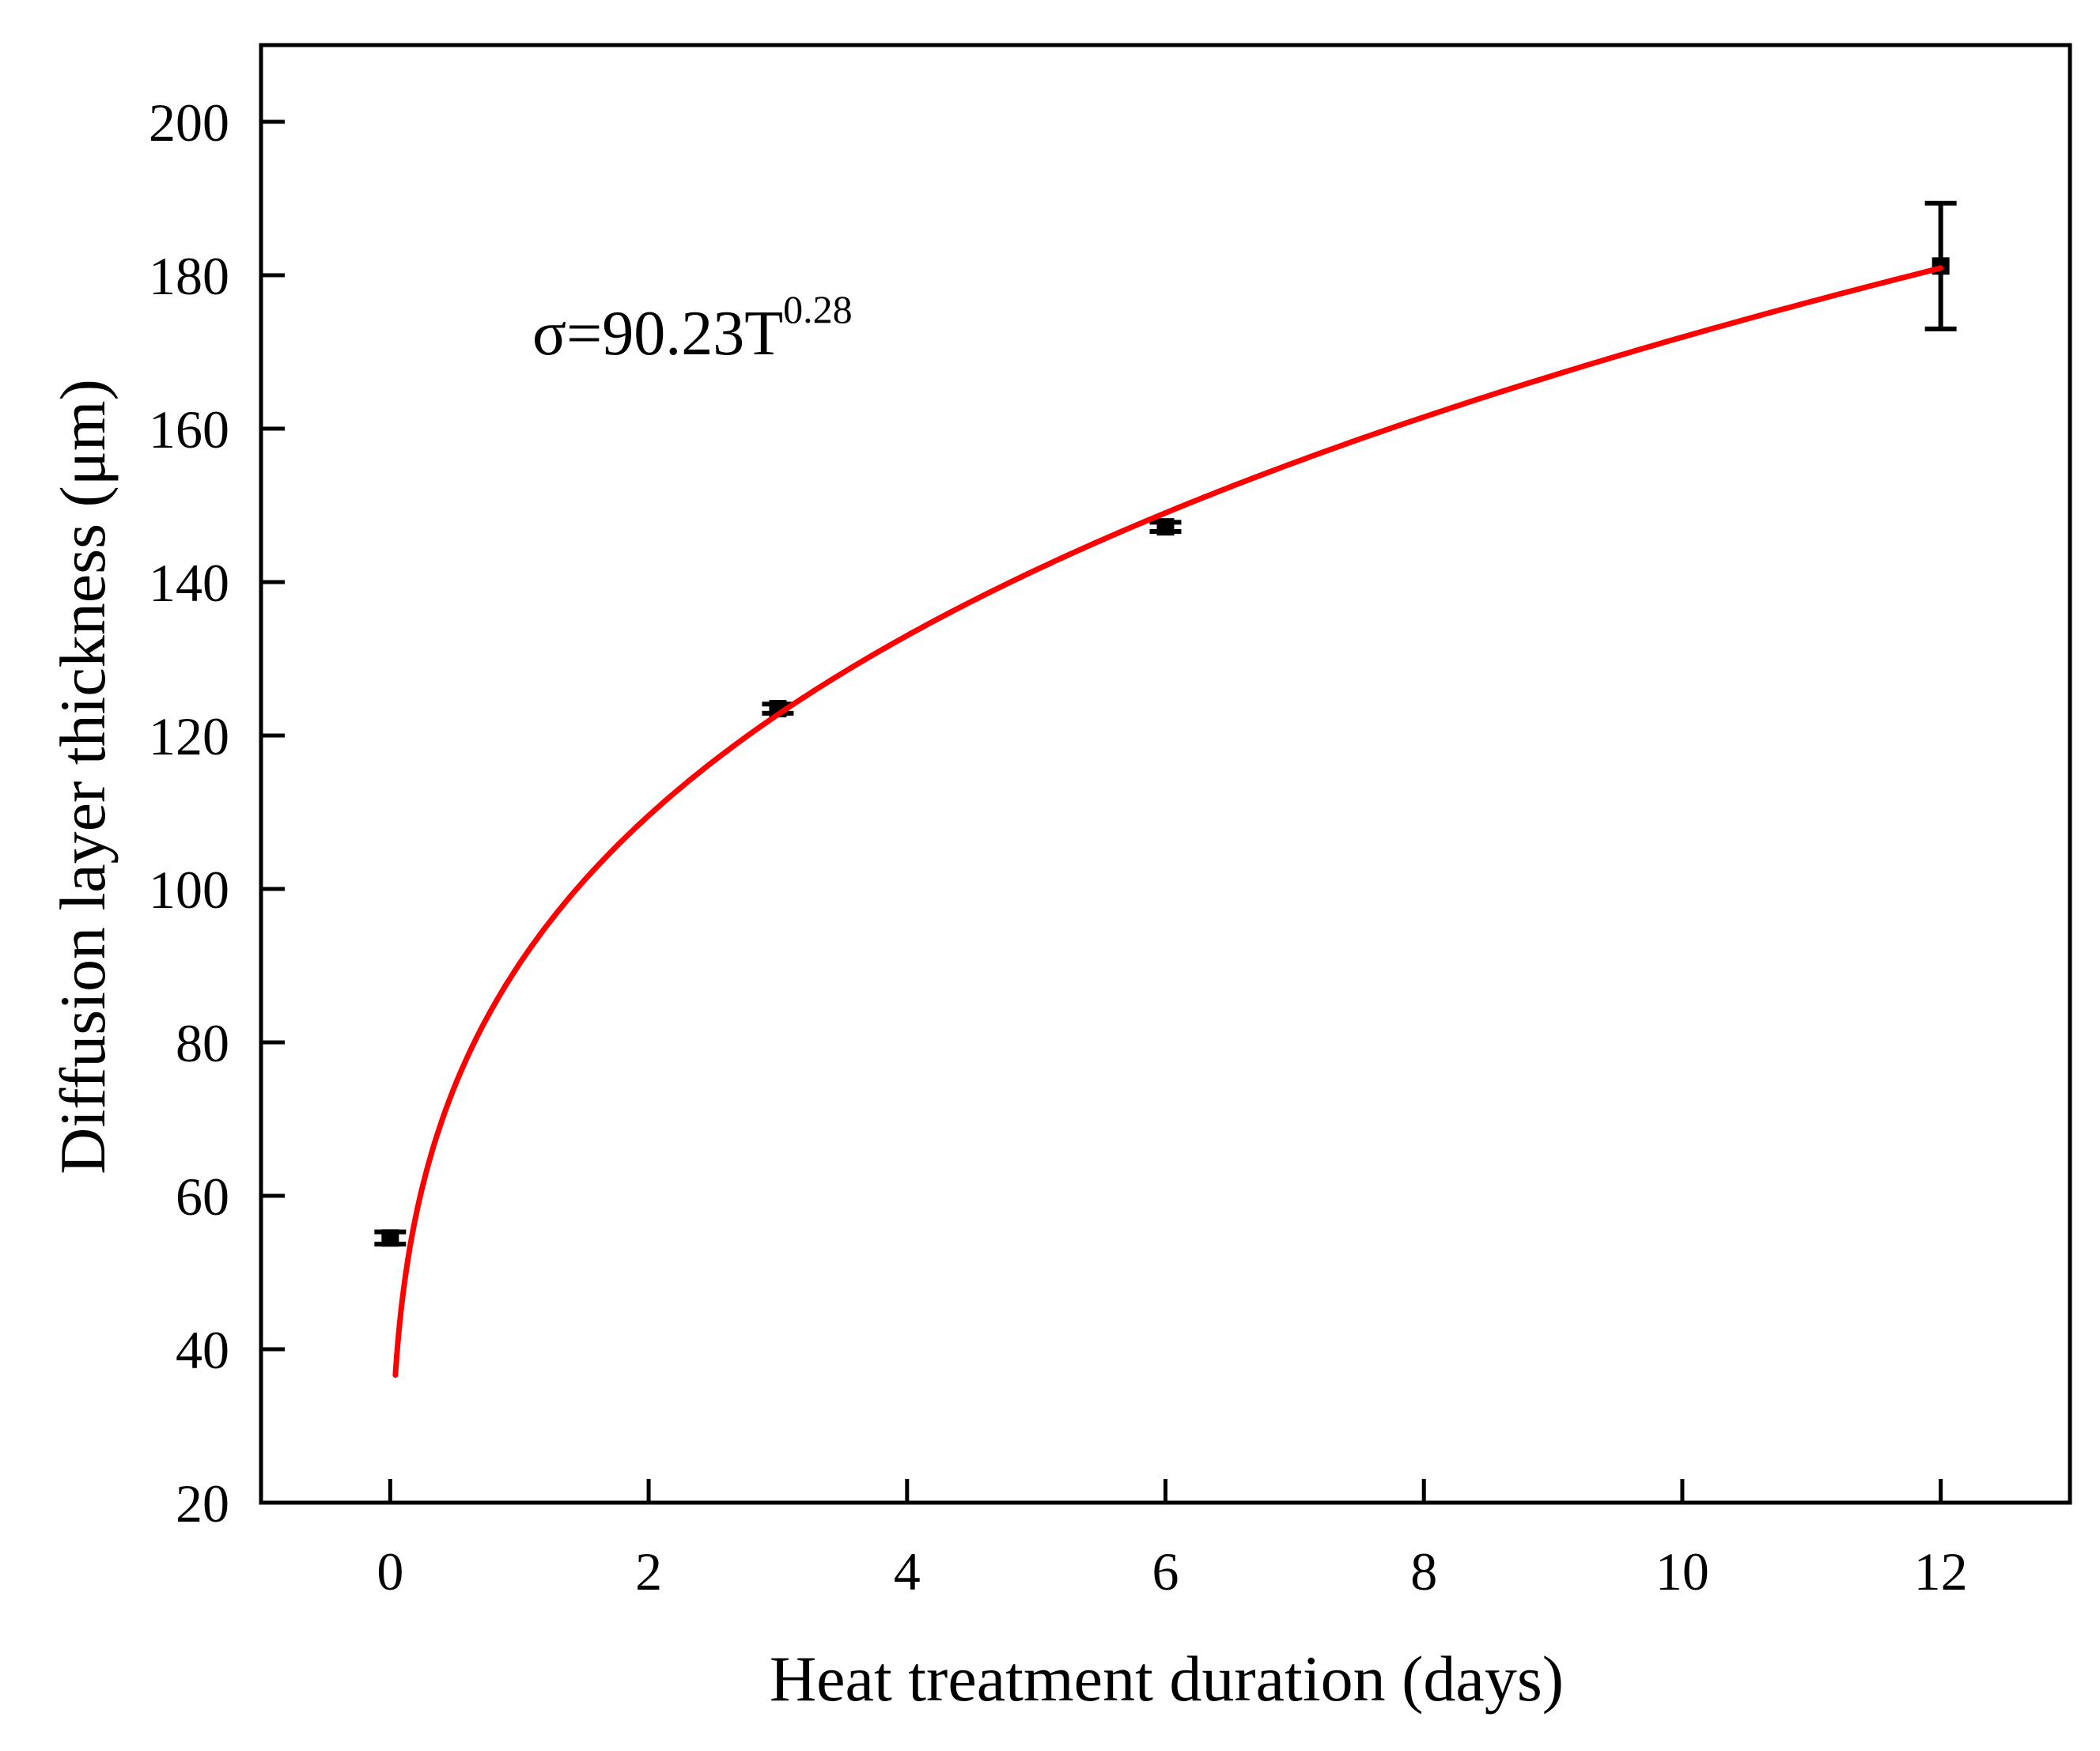 Image resolution: width=2100 pixels, height=1751 pixels. I want to click on y-tick-label: 80, so click(202, 1043).